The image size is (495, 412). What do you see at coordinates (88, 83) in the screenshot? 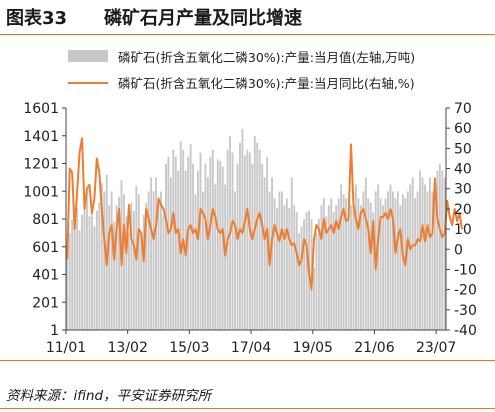
I see `legend-swatch-line` at bounding box center [88, 83].